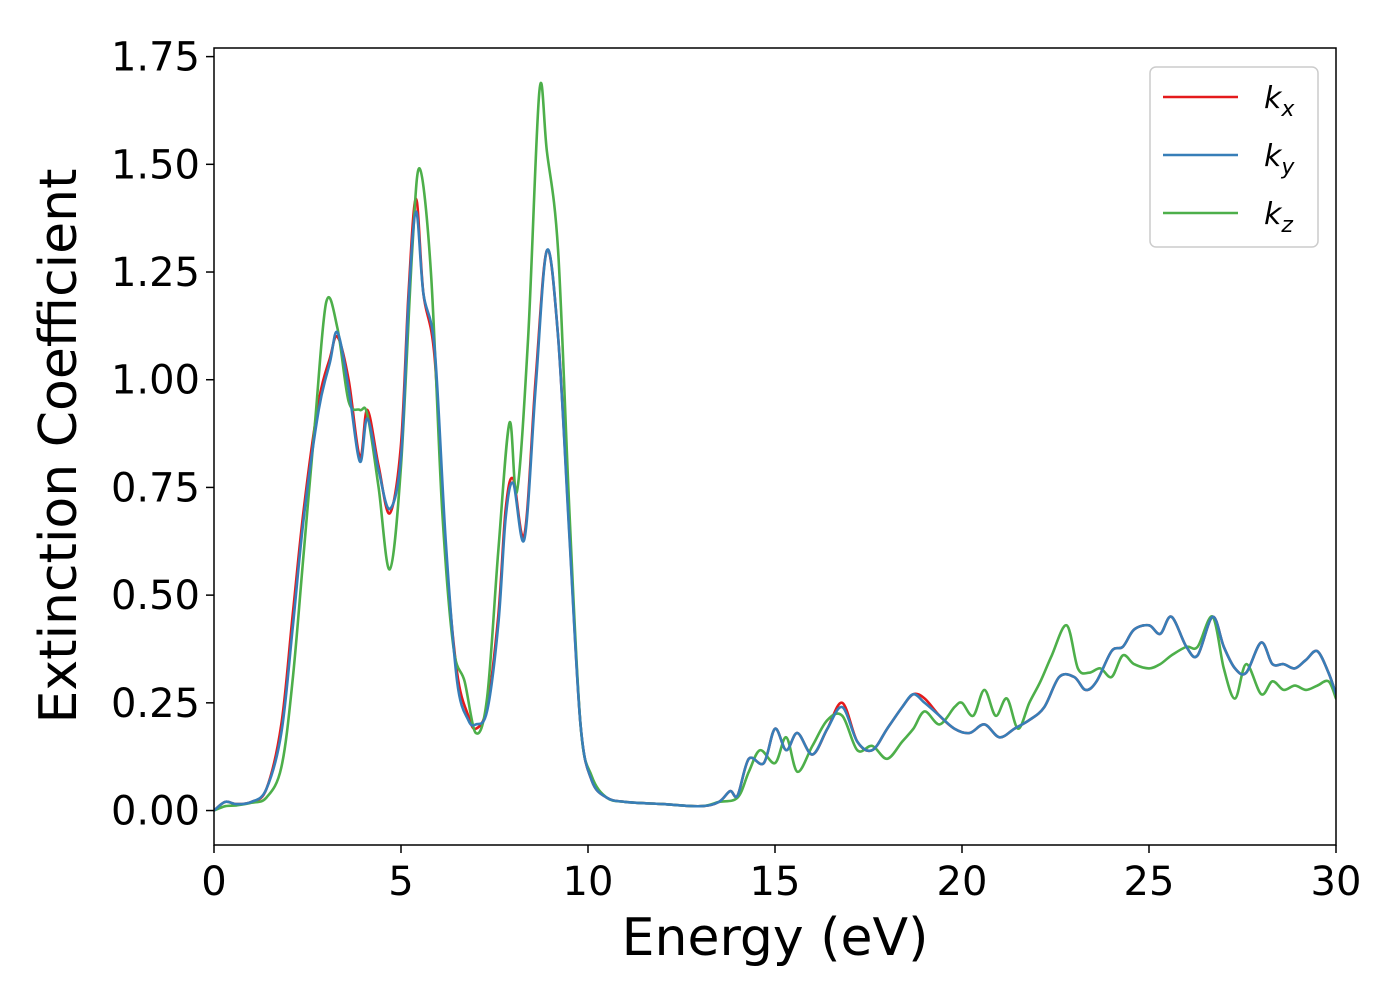 Image resolution: width=1400 pixels, height=1000 pixels. What do you see at coordinates (155, 704) in the screenshot?
I see `y-tick-label: 0.25` at bounding box center [155, 704].